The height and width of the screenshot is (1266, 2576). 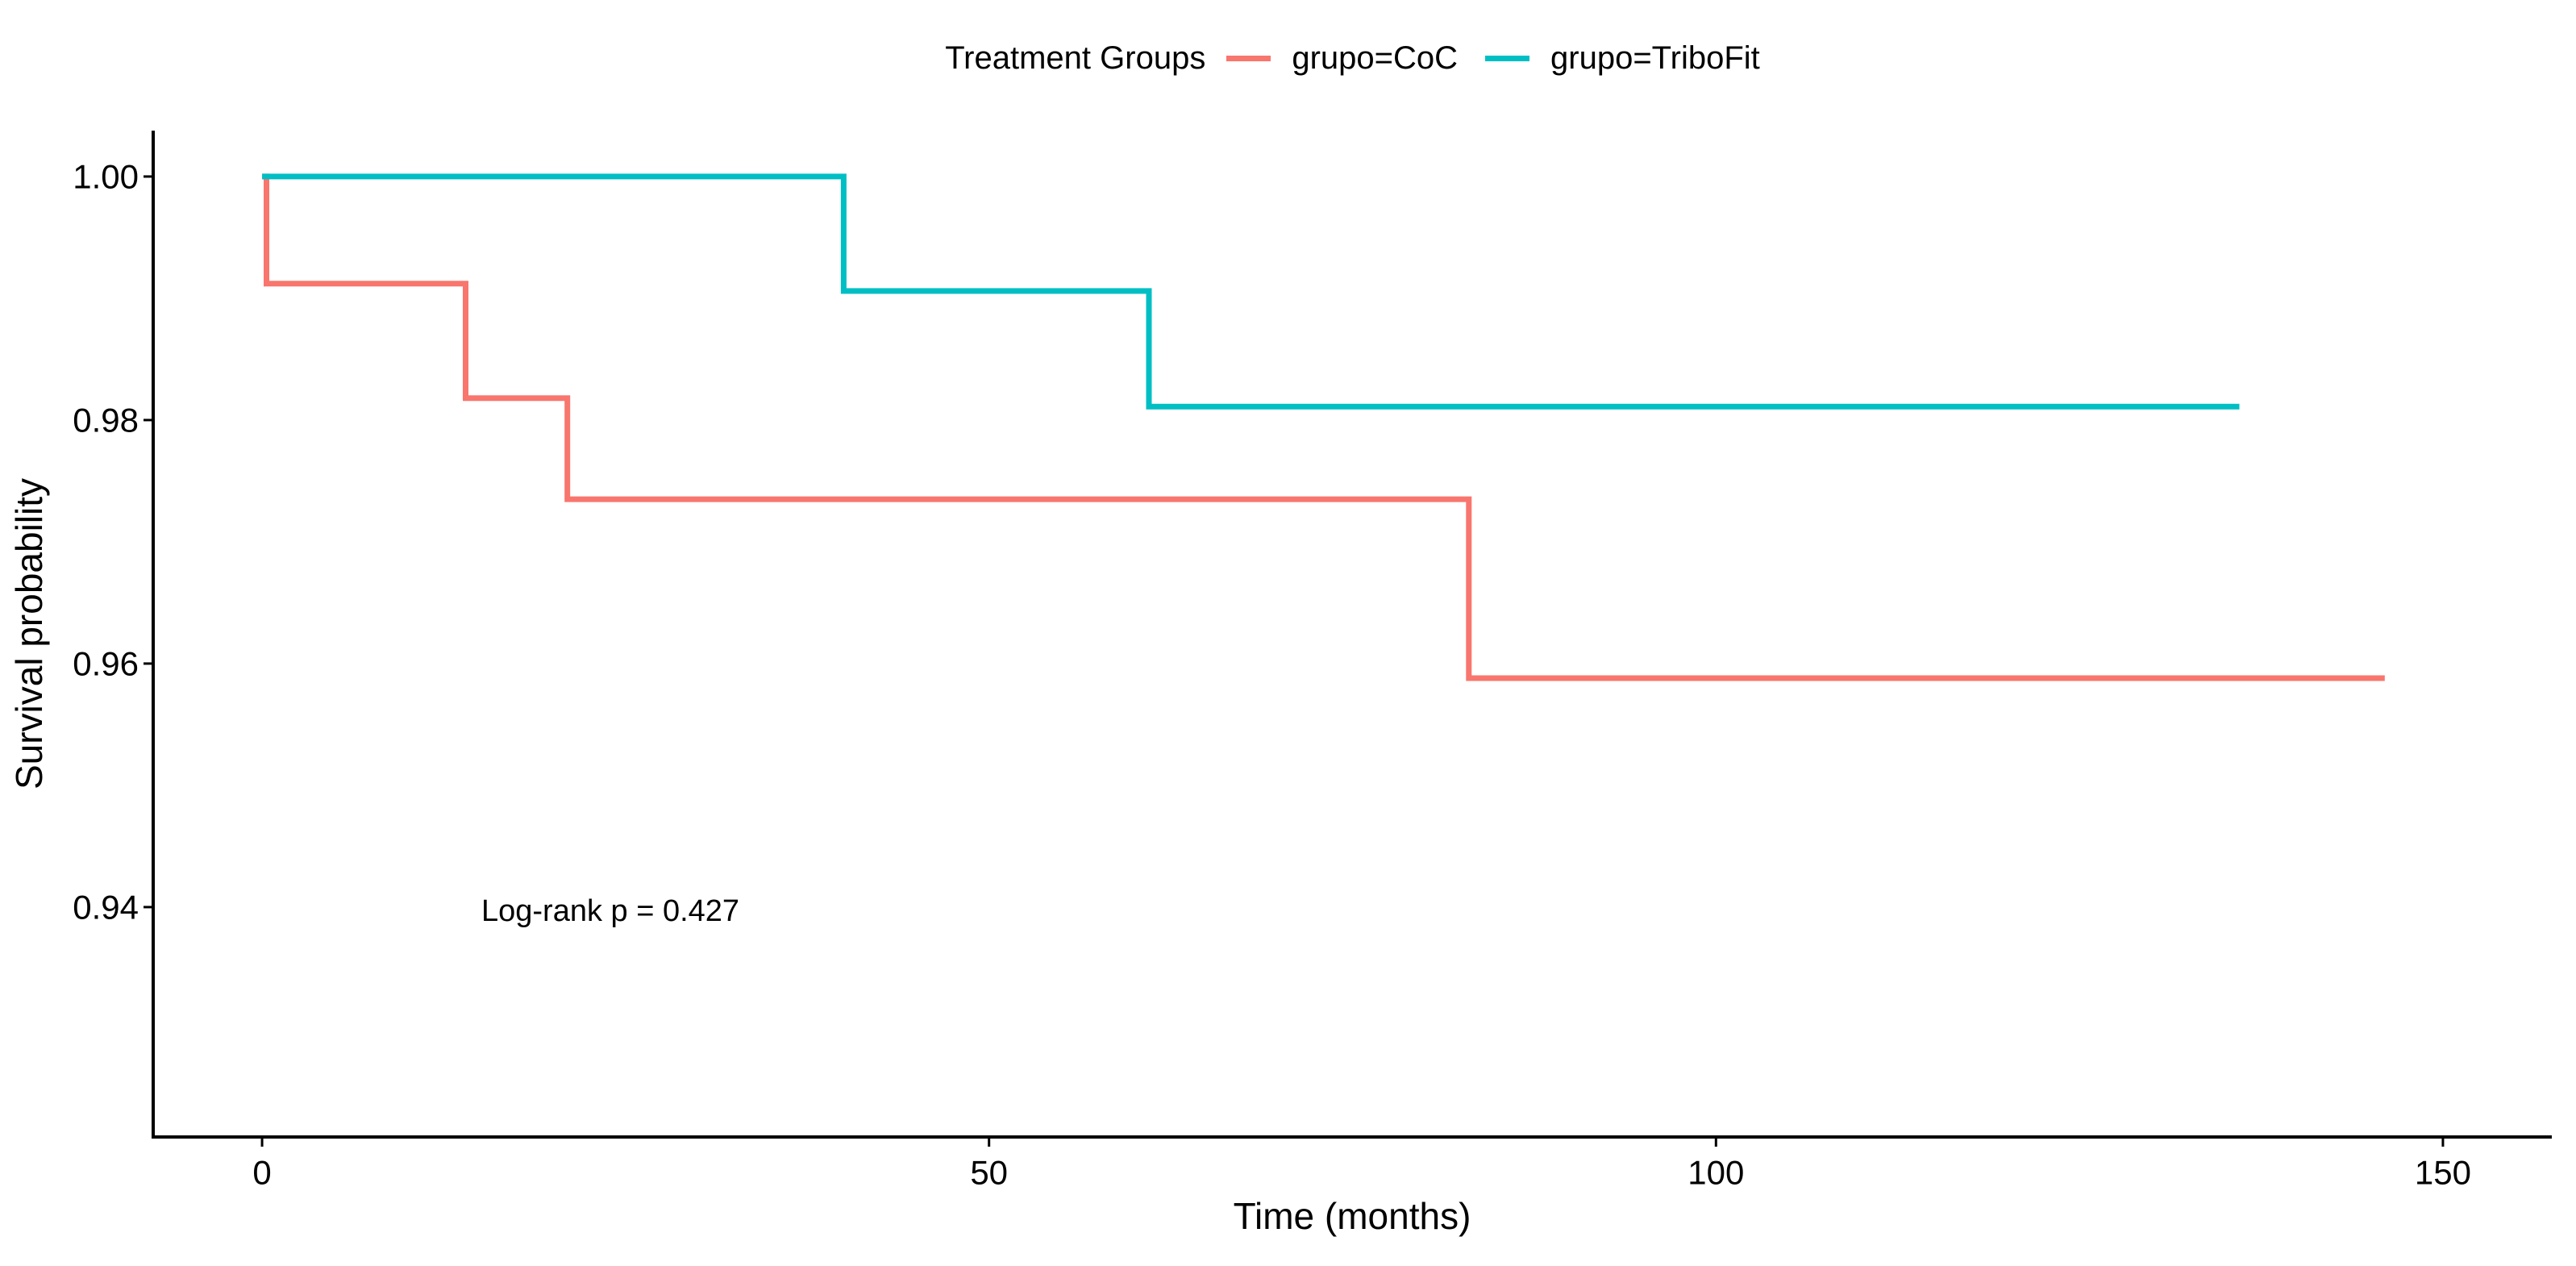 I want to click on y-tick-label: 0.94, so click(x=106, y=907).